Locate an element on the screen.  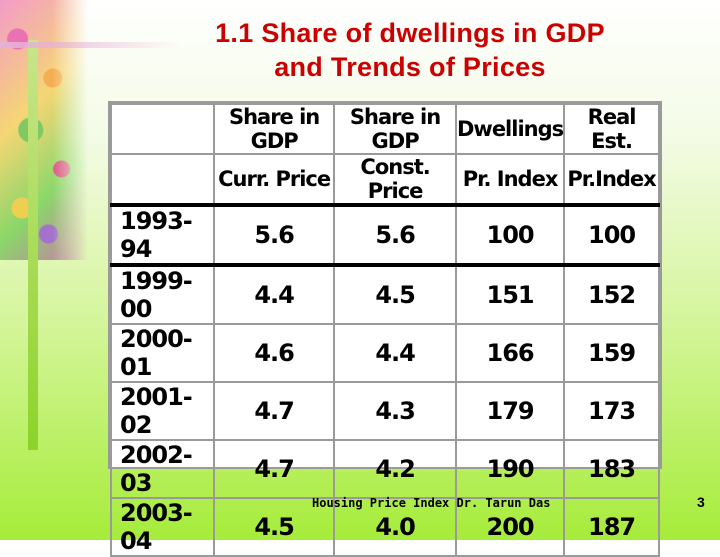
value-cell: 187 is located at coordinates (611, 527).